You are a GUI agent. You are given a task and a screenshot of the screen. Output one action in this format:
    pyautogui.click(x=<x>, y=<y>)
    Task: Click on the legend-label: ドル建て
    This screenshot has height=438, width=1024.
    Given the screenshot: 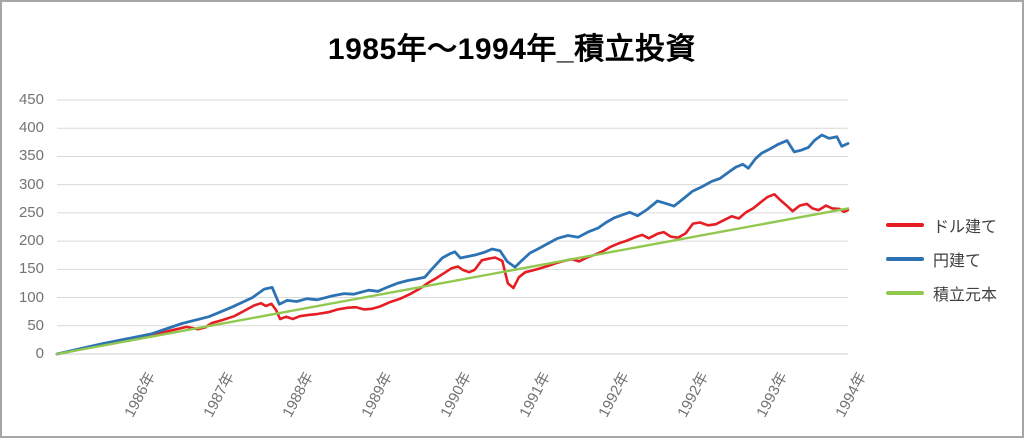 What is the action you would take?
    pyautogui.click(x=965, y=227)
    